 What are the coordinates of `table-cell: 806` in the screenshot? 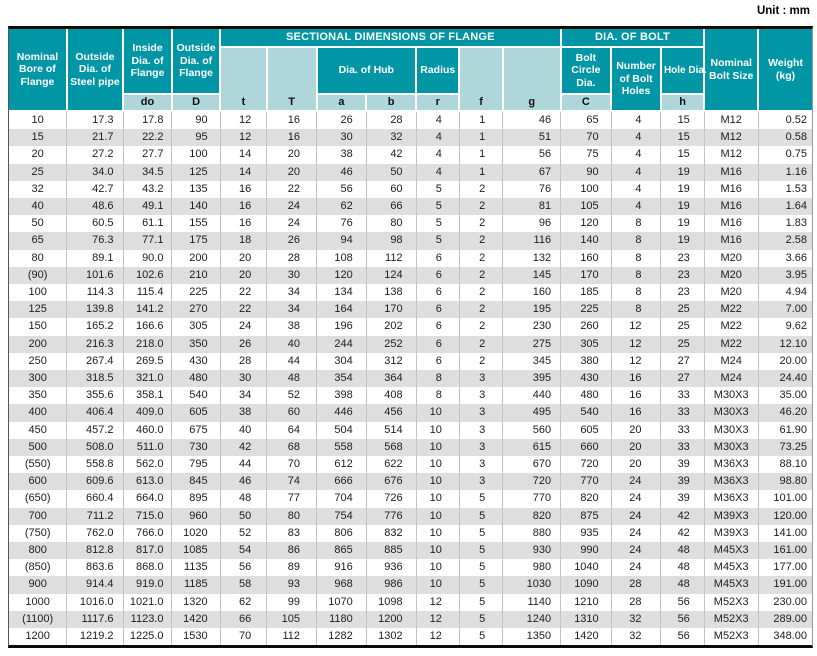 It's located at (341, 533).